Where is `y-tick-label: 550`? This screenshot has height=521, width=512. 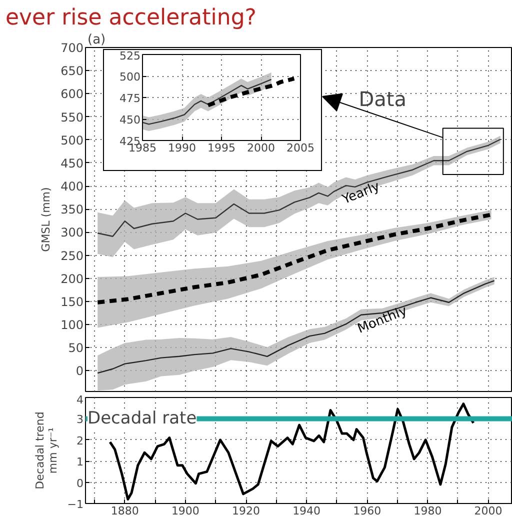
y-tick-label: 550 is located at coordinates (72, 117).